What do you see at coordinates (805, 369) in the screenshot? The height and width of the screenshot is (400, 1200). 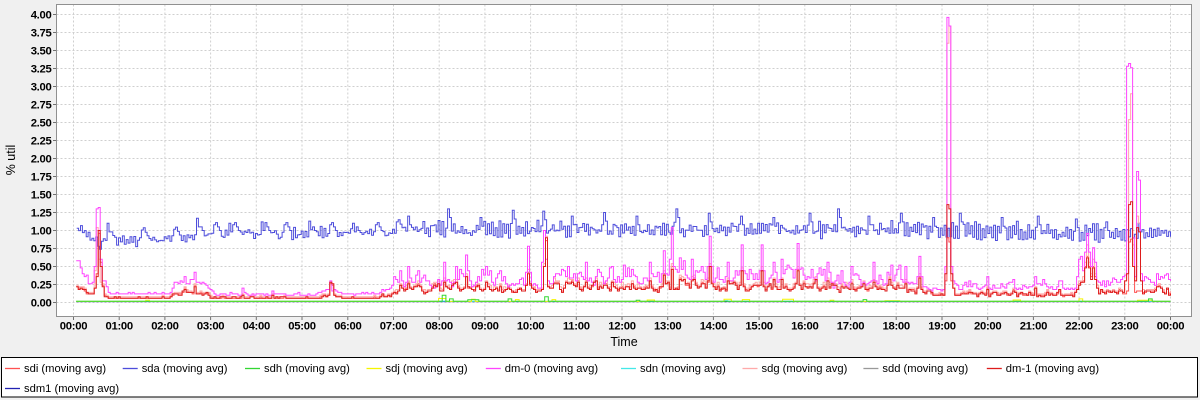 I see `svg-text: sdg (moving avg)` at bounding box center [805, 369].